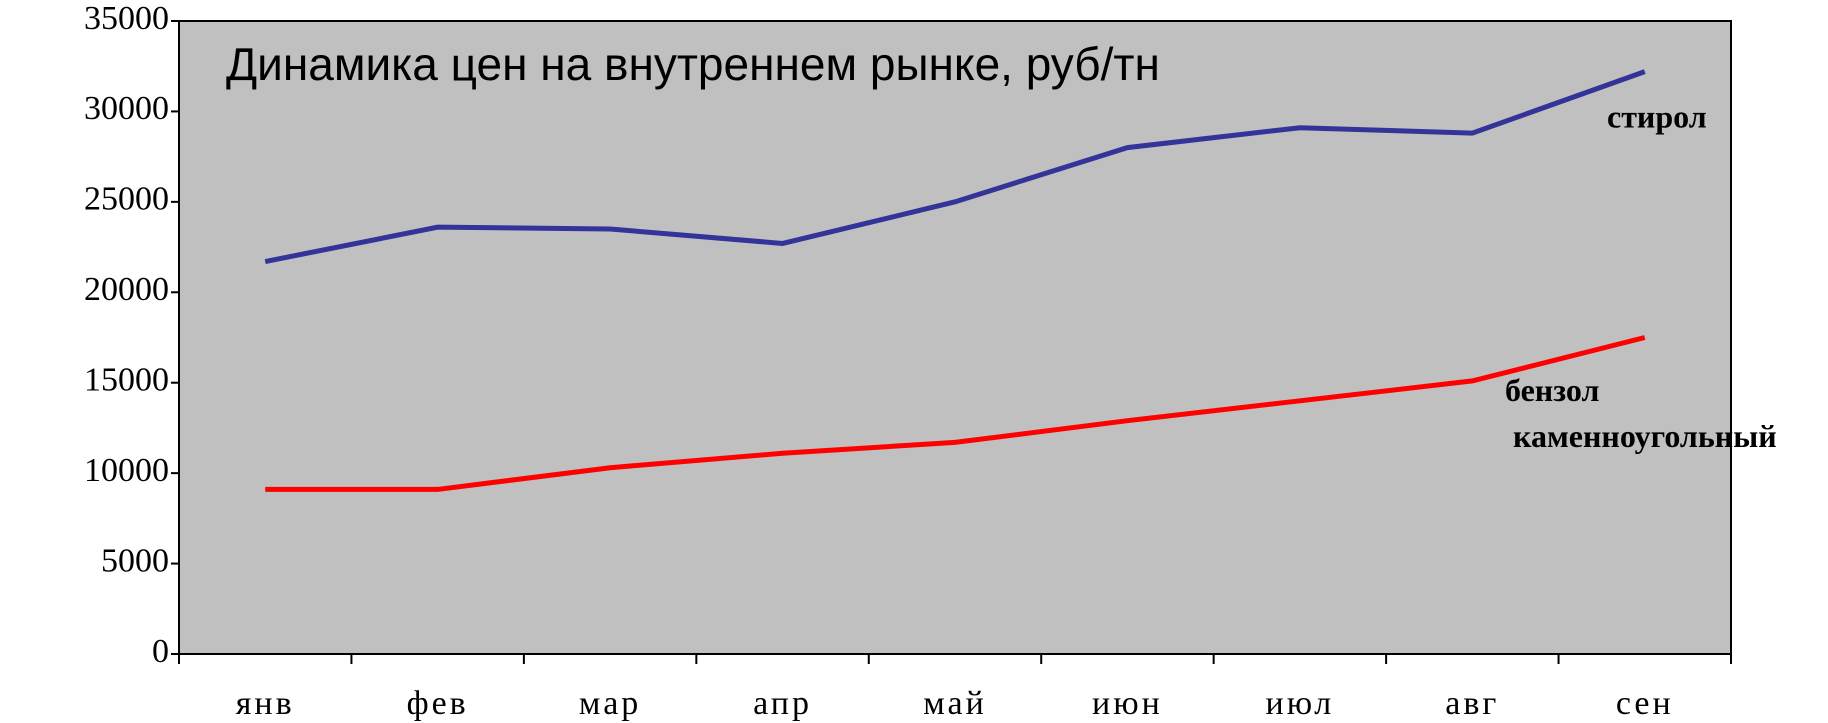  I want to click on x-tick-label: мар, so click(610, 703).